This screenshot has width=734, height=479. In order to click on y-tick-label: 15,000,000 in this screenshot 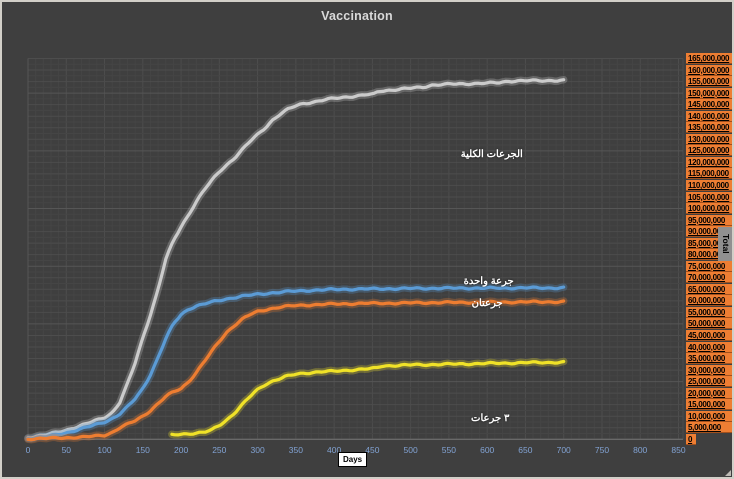, I will do `click(709, 405)`.